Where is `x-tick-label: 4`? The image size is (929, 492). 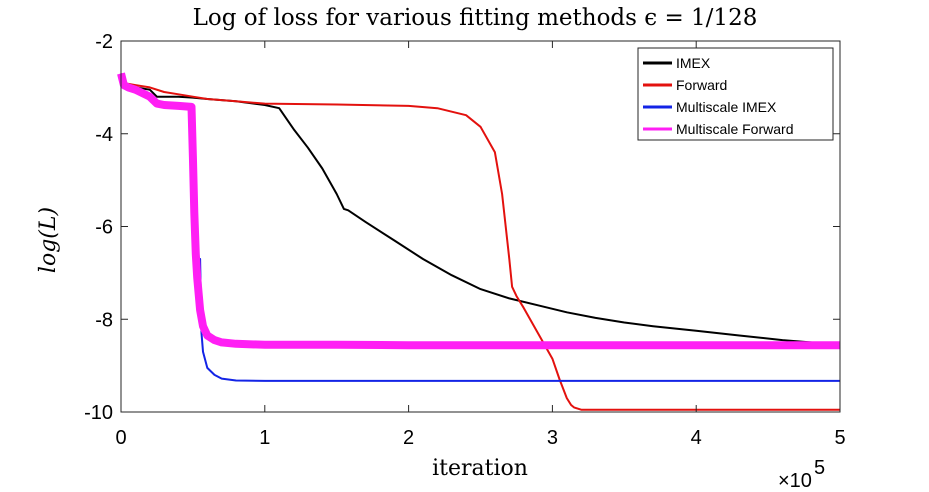 x-tick-label: 4 is located at coordinates (696, 438).